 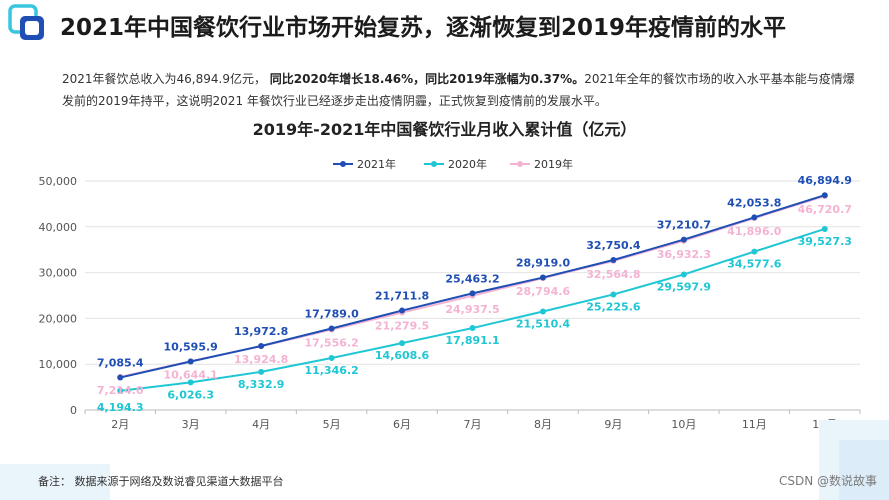 I want to click on data-label: 10,644.1, so click(x=191, y=374).